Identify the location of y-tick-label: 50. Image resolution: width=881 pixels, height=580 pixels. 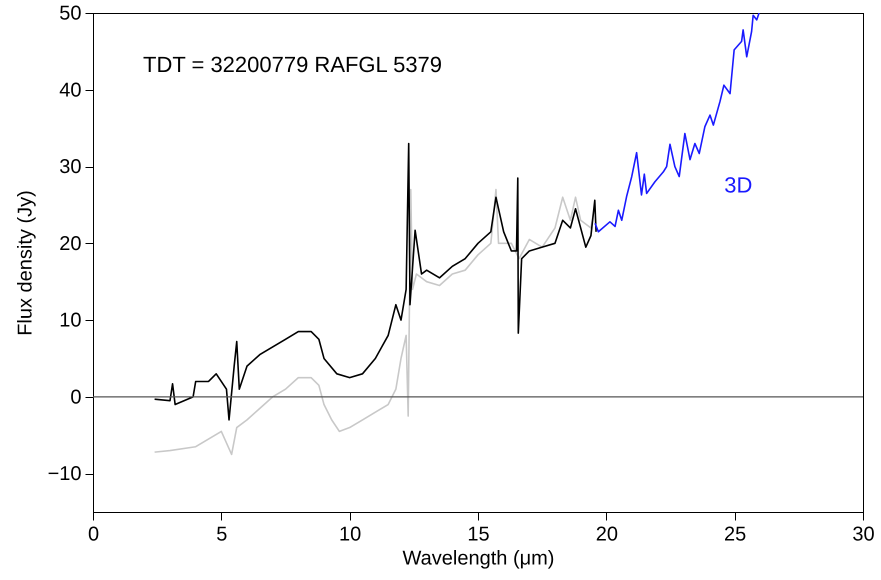
(70, 13).